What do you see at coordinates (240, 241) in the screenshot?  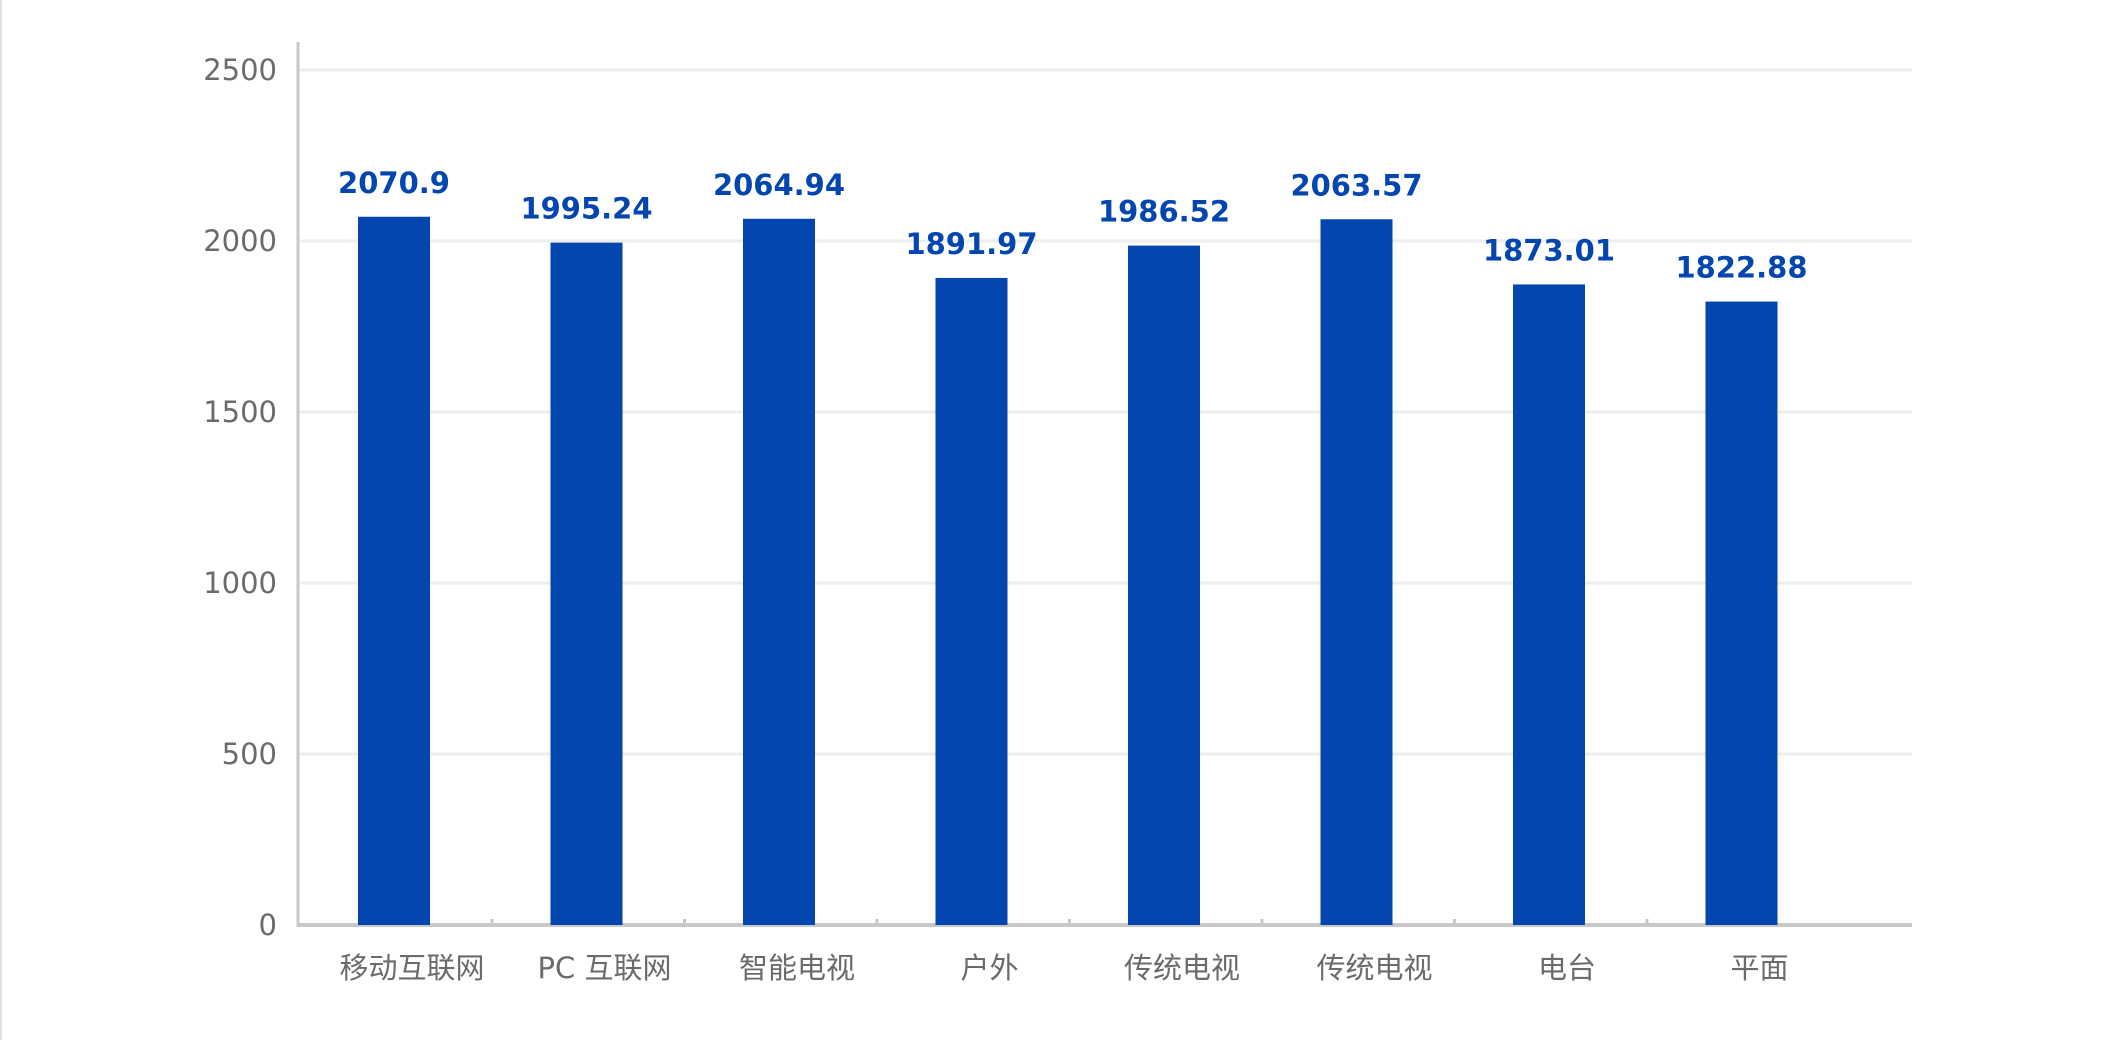 I see `y-tick-label: 2000` at bounding box center [240, 241].